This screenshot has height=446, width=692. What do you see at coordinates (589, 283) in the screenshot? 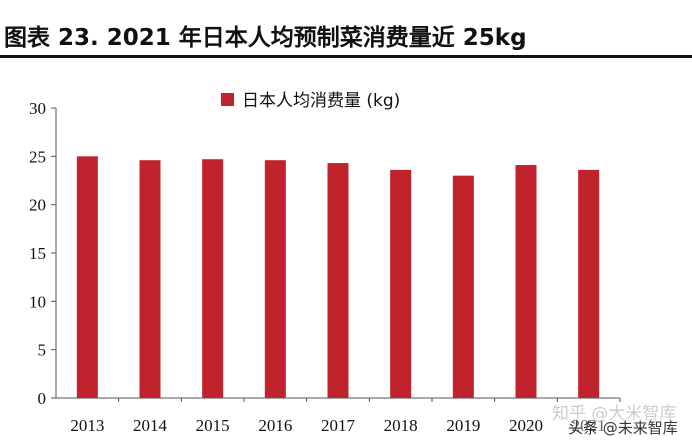
I see `bar-2021` at bounding box center [589, 283].